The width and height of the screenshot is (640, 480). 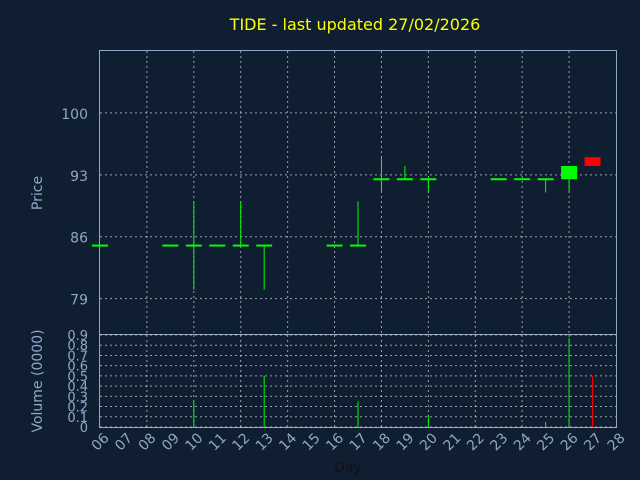 I want to click on x-tick-label: 12, so click(x=241, y=442).